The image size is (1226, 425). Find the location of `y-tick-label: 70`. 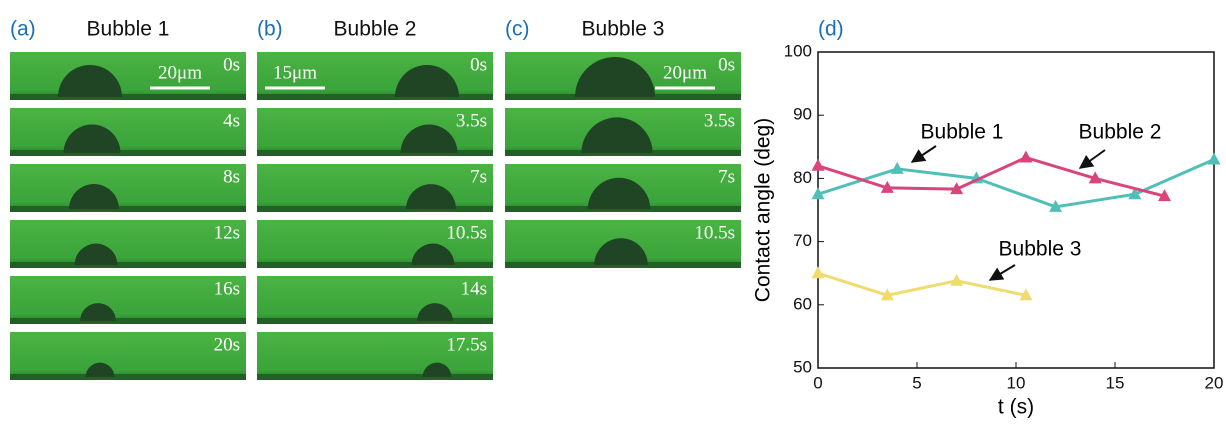

y-tick-label: 70 is located at coordinates (802, 240).